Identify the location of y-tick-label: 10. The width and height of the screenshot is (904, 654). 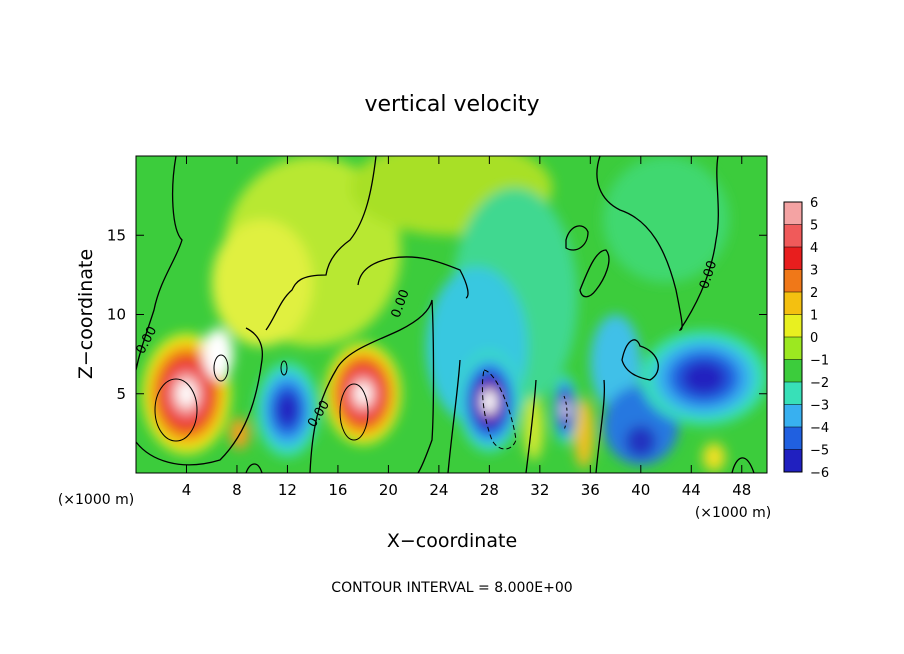
(116, 315).